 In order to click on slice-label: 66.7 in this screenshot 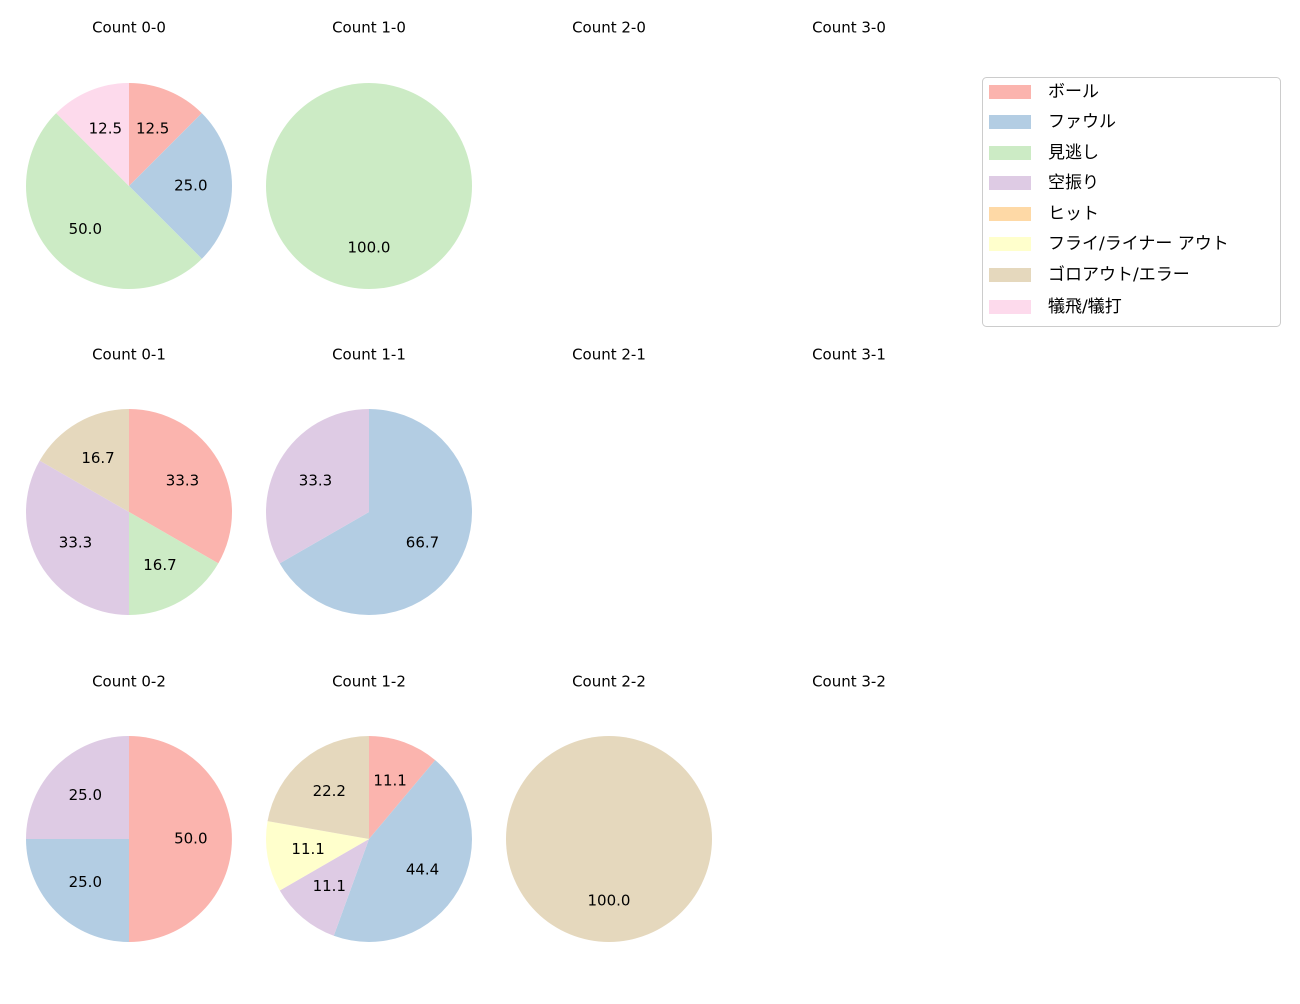, I will do `click(422, 542)`.